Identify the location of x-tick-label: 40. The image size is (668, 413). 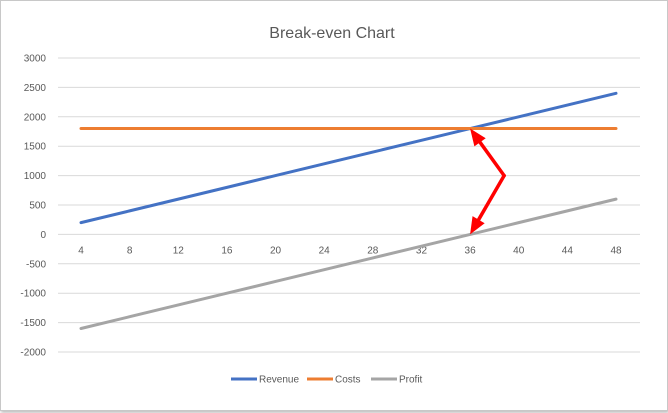
(519, 250).